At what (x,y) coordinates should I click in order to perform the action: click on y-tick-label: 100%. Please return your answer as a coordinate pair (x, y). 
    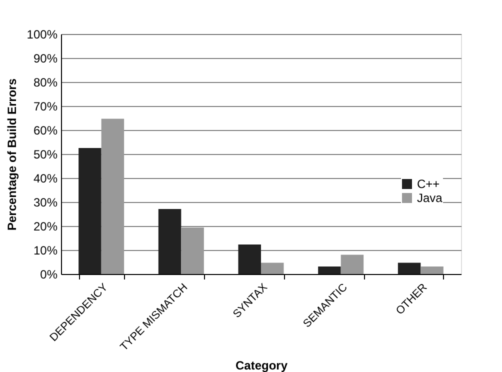
    Looking at the image, I should click on (42, 35).